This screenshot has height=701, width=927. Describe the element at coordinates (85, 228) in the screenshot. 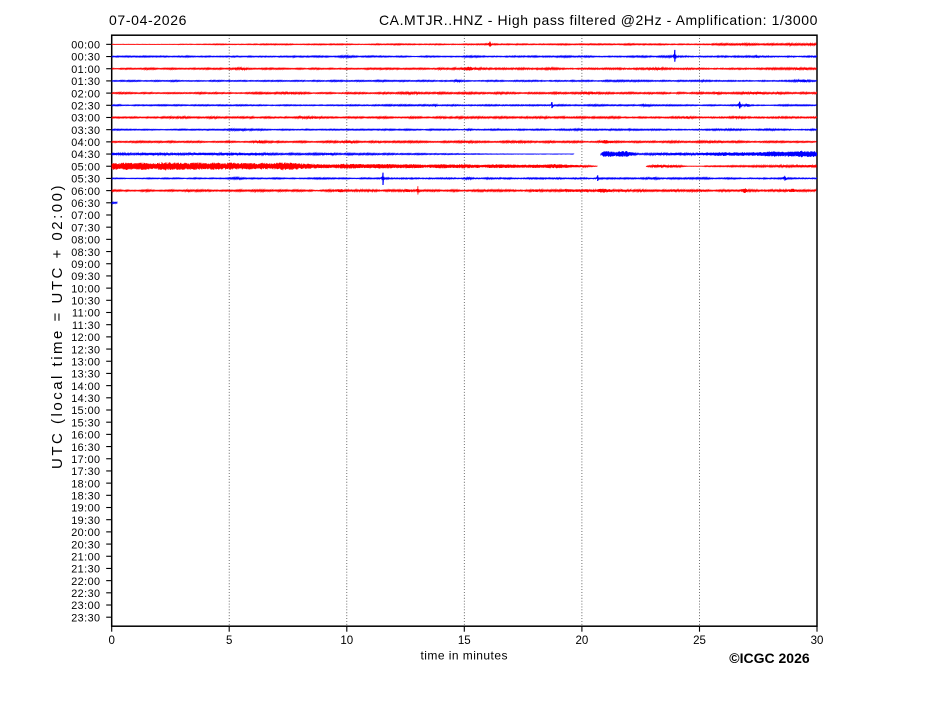

I see `svg-text: 07:30` at that location.